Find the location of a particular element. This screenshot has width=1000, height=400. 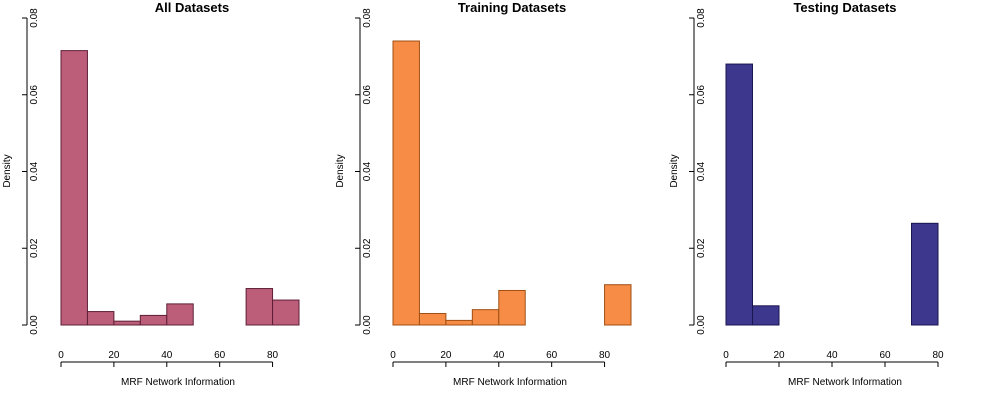

y-tick-label-training: 0.02 is located at coordinates (367, 248).